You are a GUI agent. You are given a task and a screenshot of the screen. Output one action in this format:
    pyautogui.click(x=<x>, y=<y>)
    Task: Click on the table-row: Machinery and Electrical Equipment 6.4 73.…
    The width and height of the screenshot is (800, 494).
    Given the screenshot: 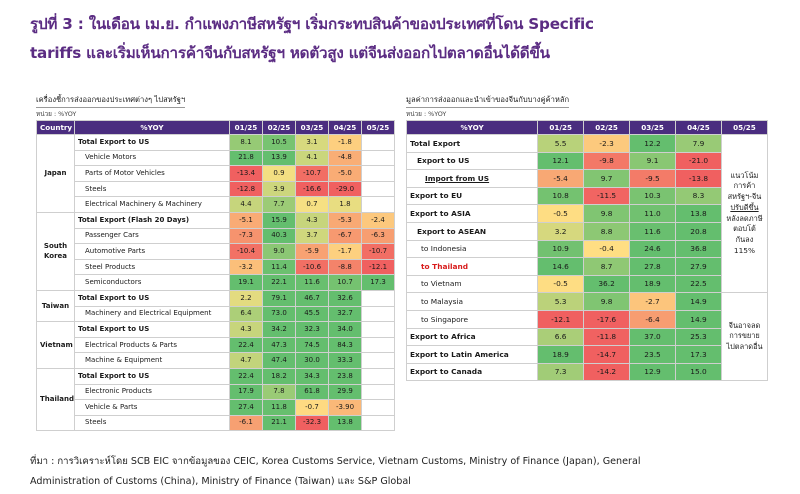 What is the action you would take?
    pyautogui.click(x=216, y=314)
    